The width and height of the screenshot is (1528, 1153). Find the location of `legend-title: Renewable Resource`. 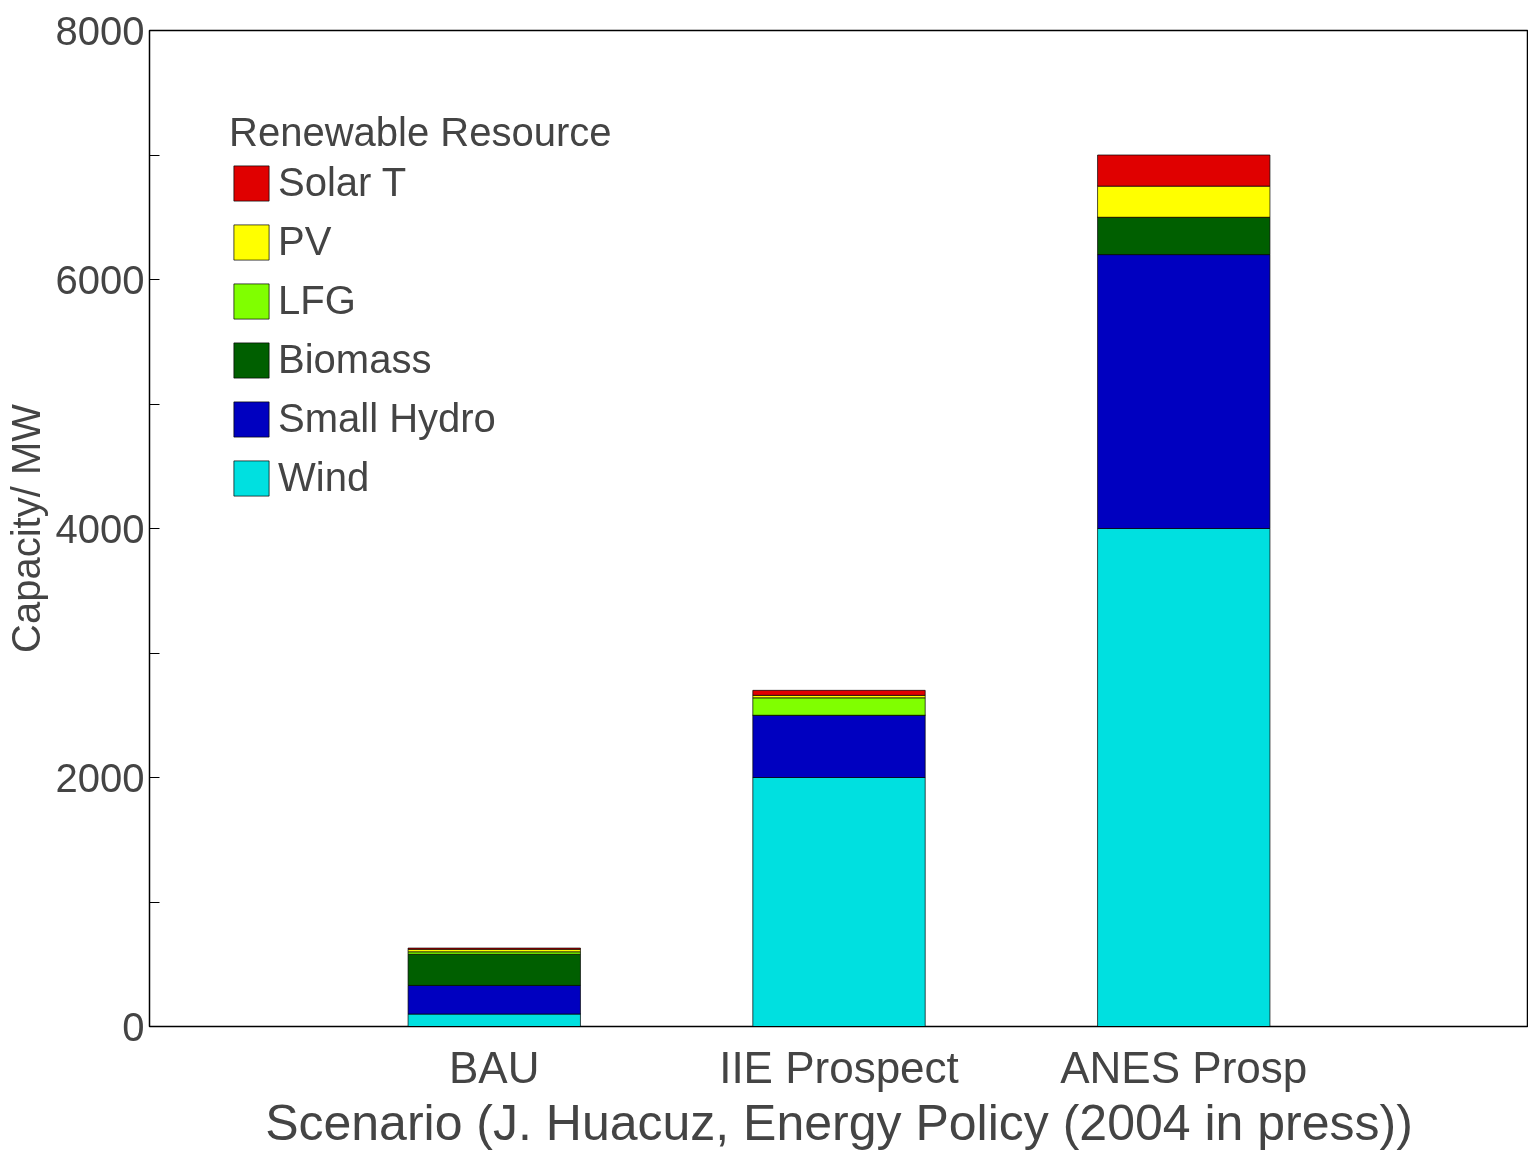

legend-title: Renewable Resource is located at coordinates (420, 132).